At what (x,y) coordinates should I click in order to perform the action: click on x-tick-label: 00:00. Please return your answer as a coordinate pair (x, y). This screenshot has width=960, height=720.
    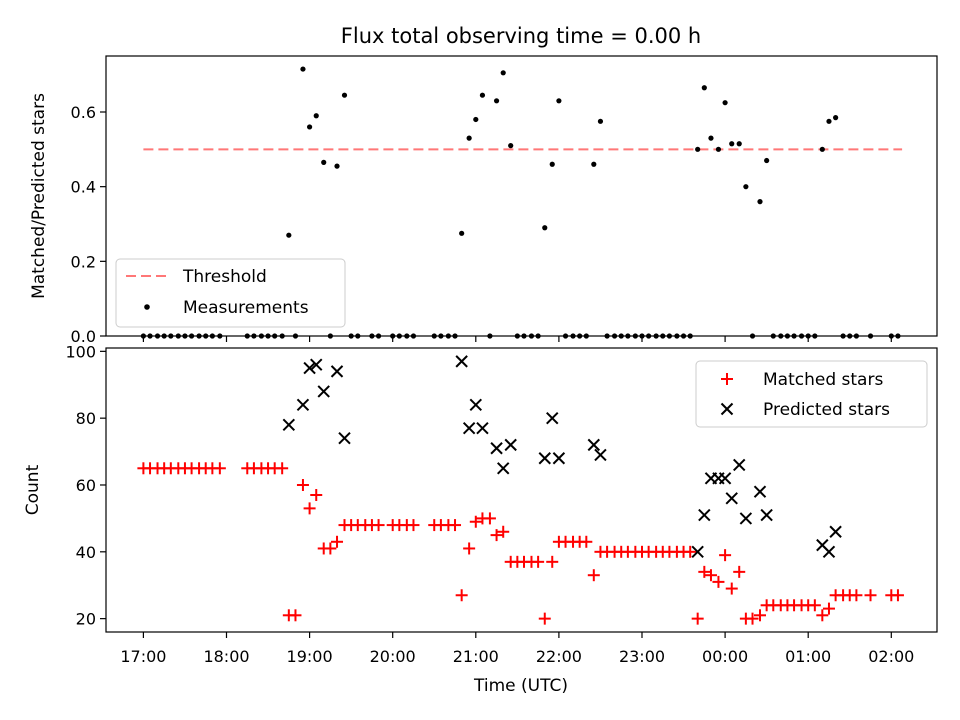
    Looking at the image, I should click on (725, 656).